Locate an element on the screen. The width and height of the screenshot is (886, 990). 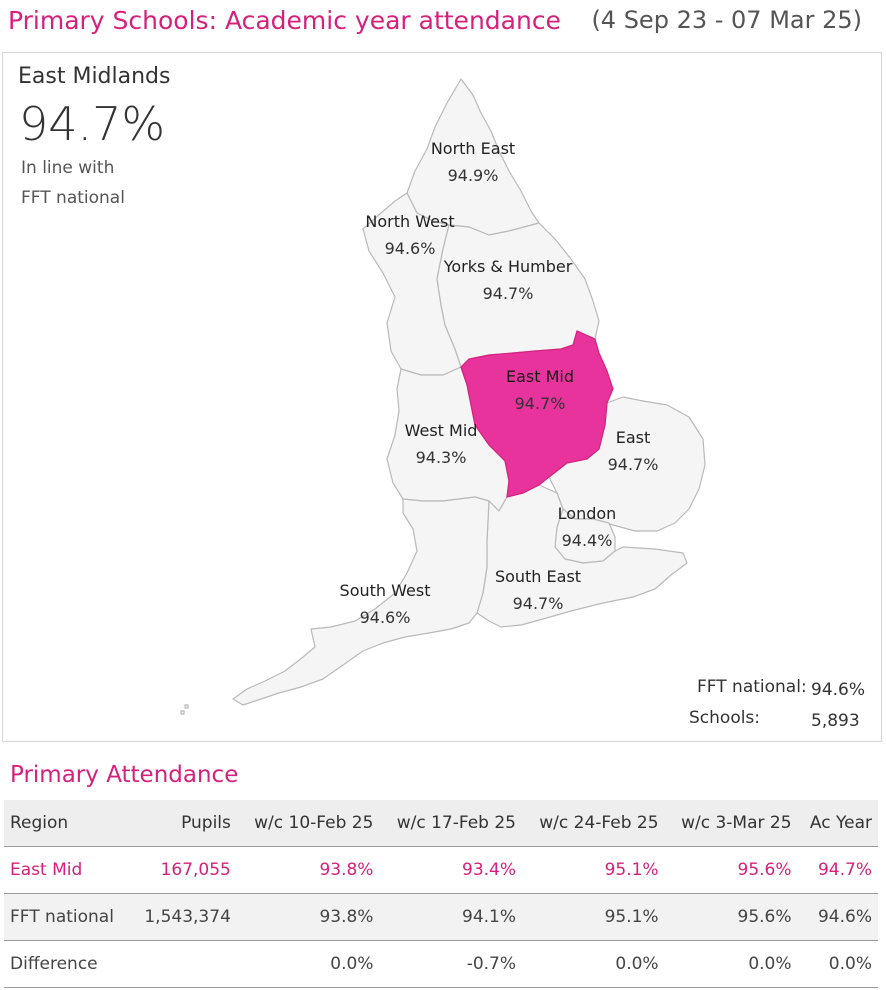
selected-region-value: 94.7% is located at coordinates (92, 124).